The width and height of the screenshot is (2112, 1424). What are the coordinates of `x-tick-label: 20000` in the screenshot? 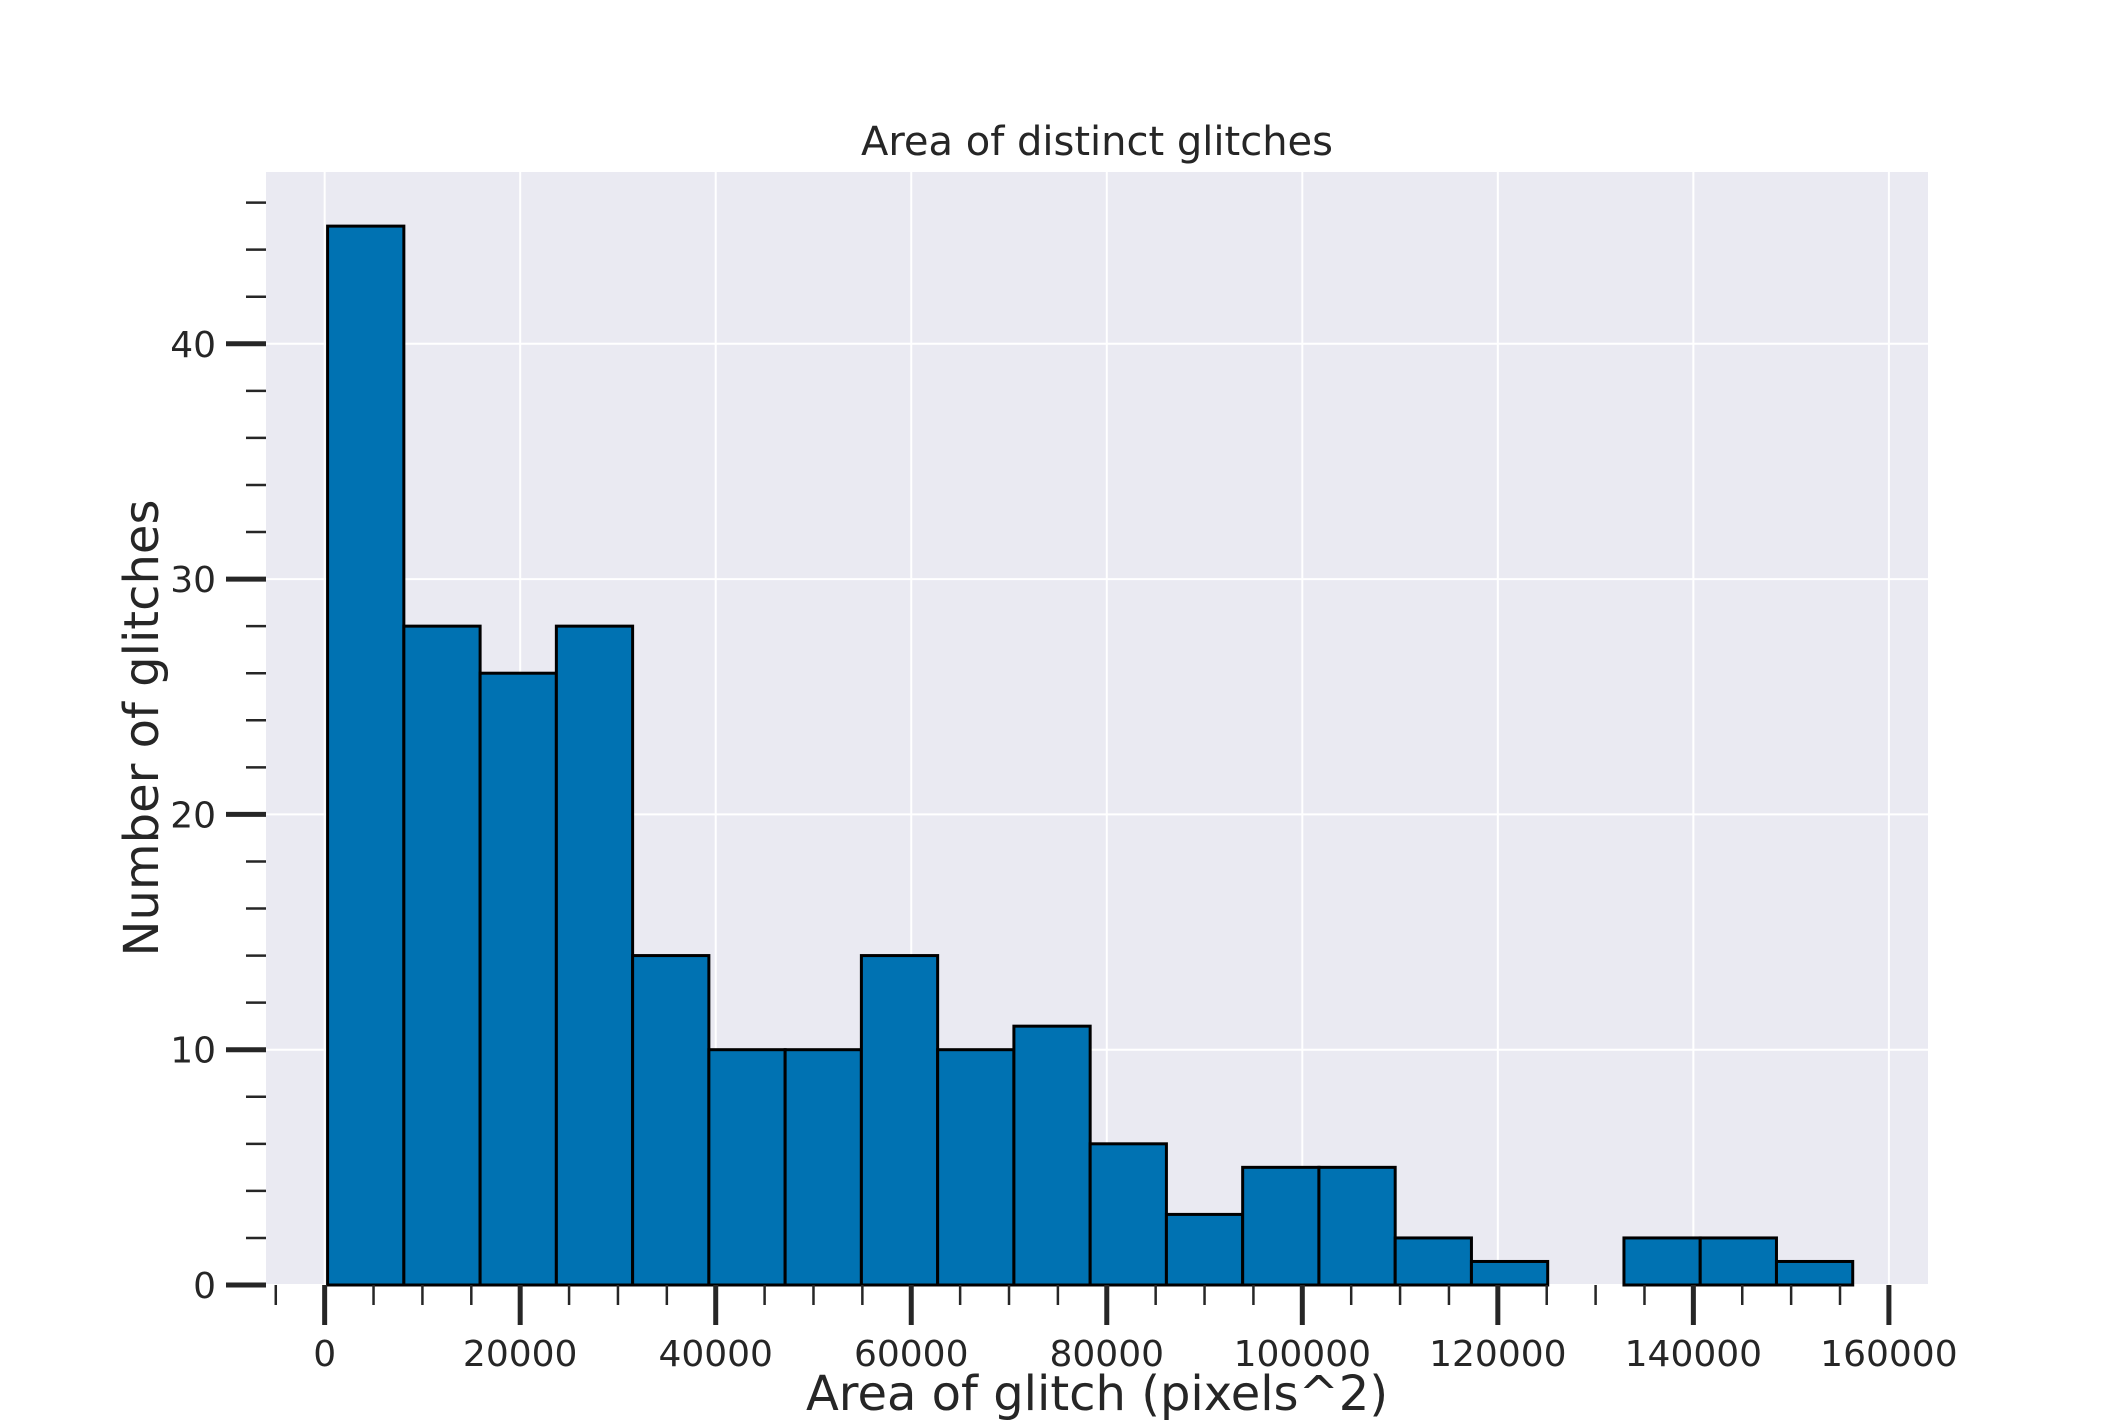 It's located at (520, 1354).